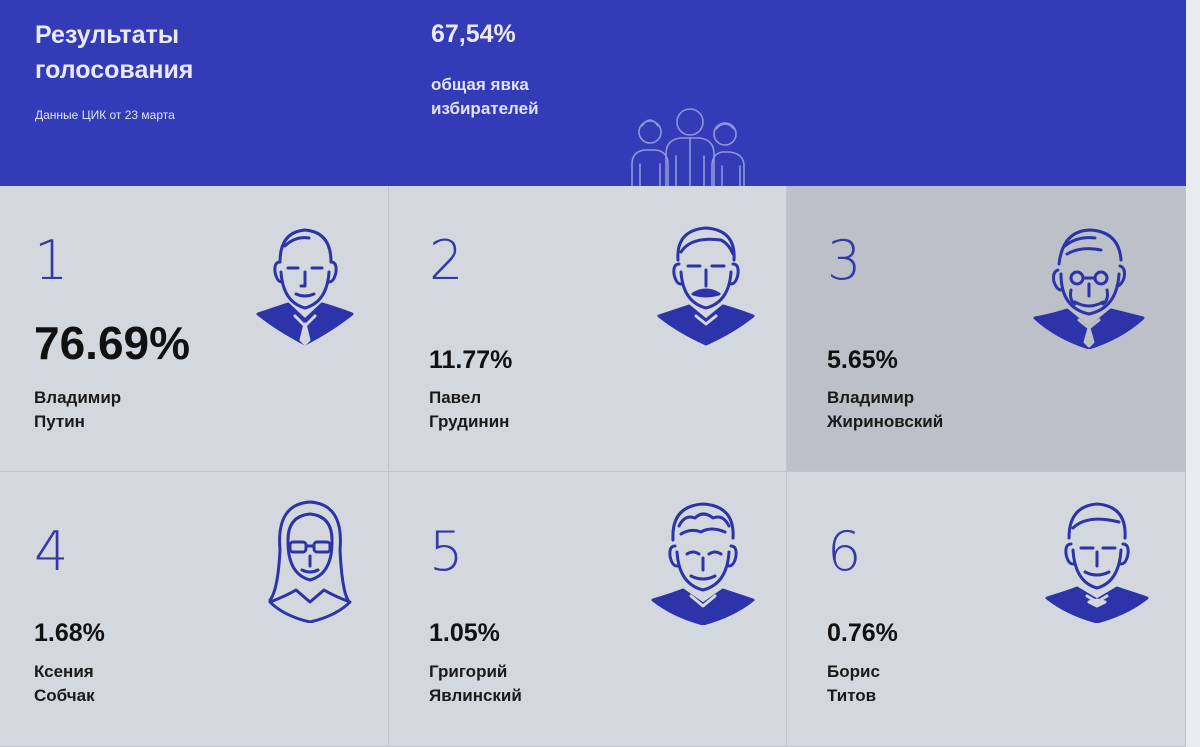 This screenshot has height=747, width=1200. Describe the element at coordinates (446, 260) in the screenshot. I see `candidate-rank: 2` at that location.